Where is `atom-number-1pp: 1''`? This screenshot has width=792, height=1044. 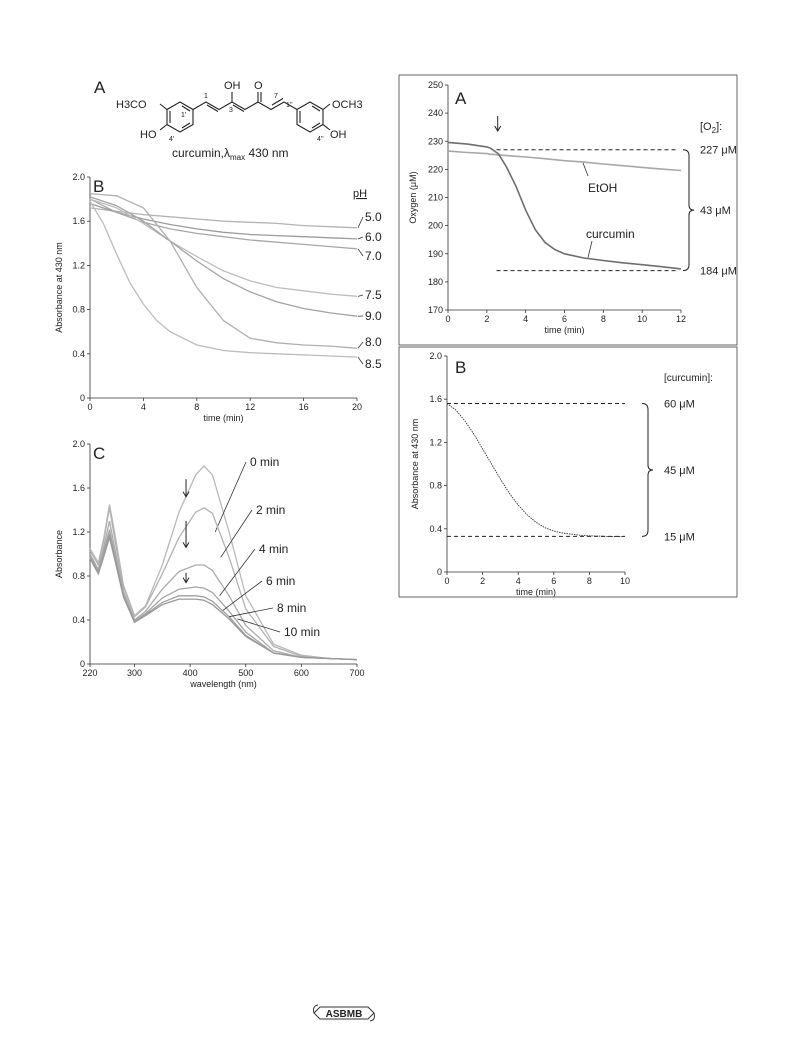
atom-number-1pp: 1'' is located at coordinates (289, 105).